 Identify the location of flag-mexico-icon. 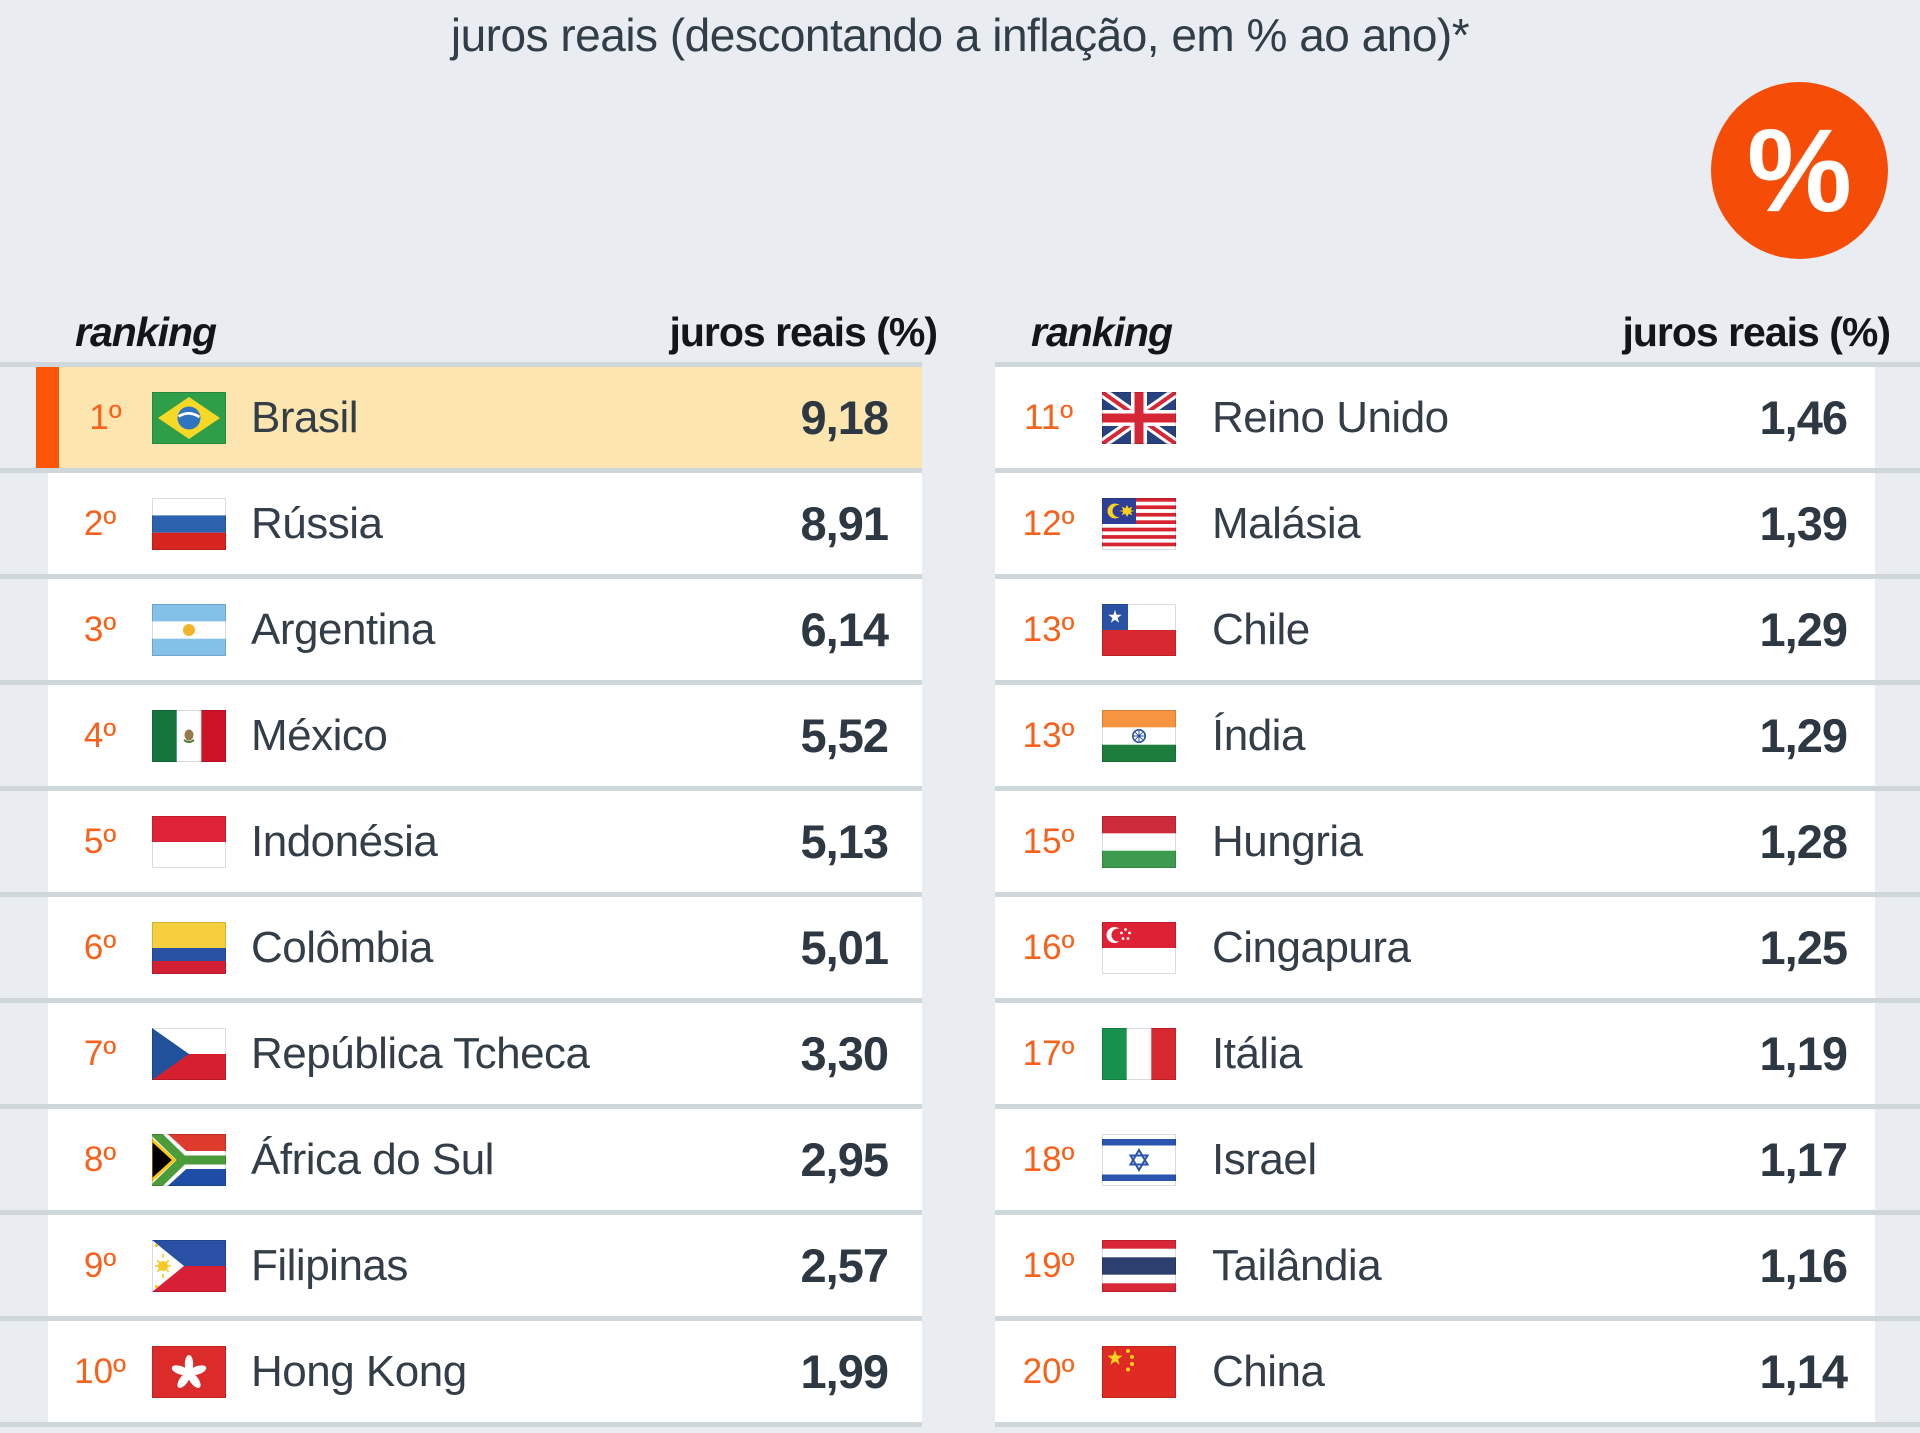
(189, 735).